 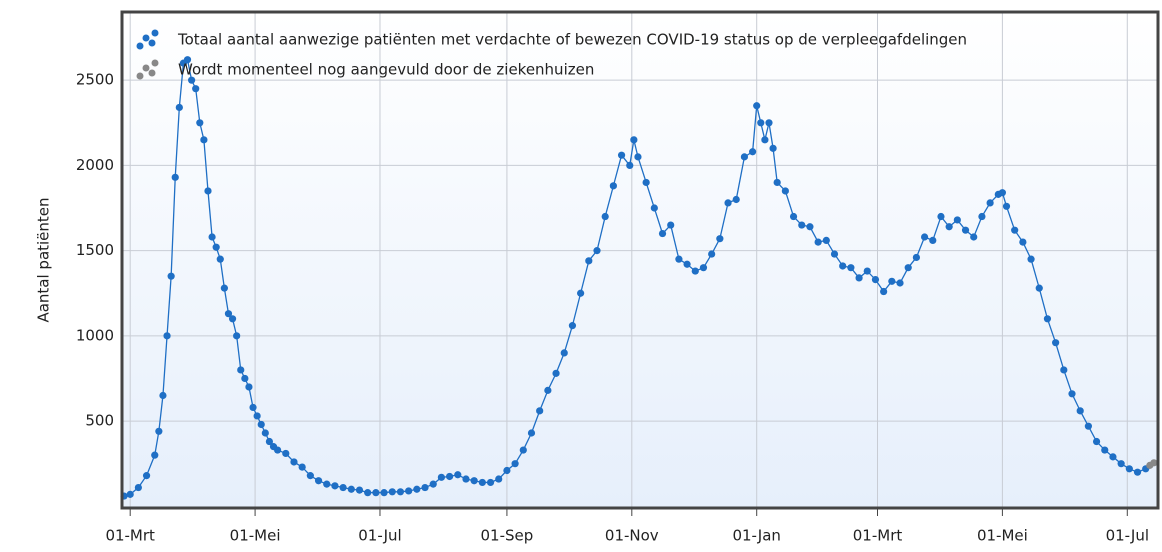 What do you see at coordinates (99, 421) in the screenshot?
I see `y-tick-label: 500` at bounding box center [99, 421].